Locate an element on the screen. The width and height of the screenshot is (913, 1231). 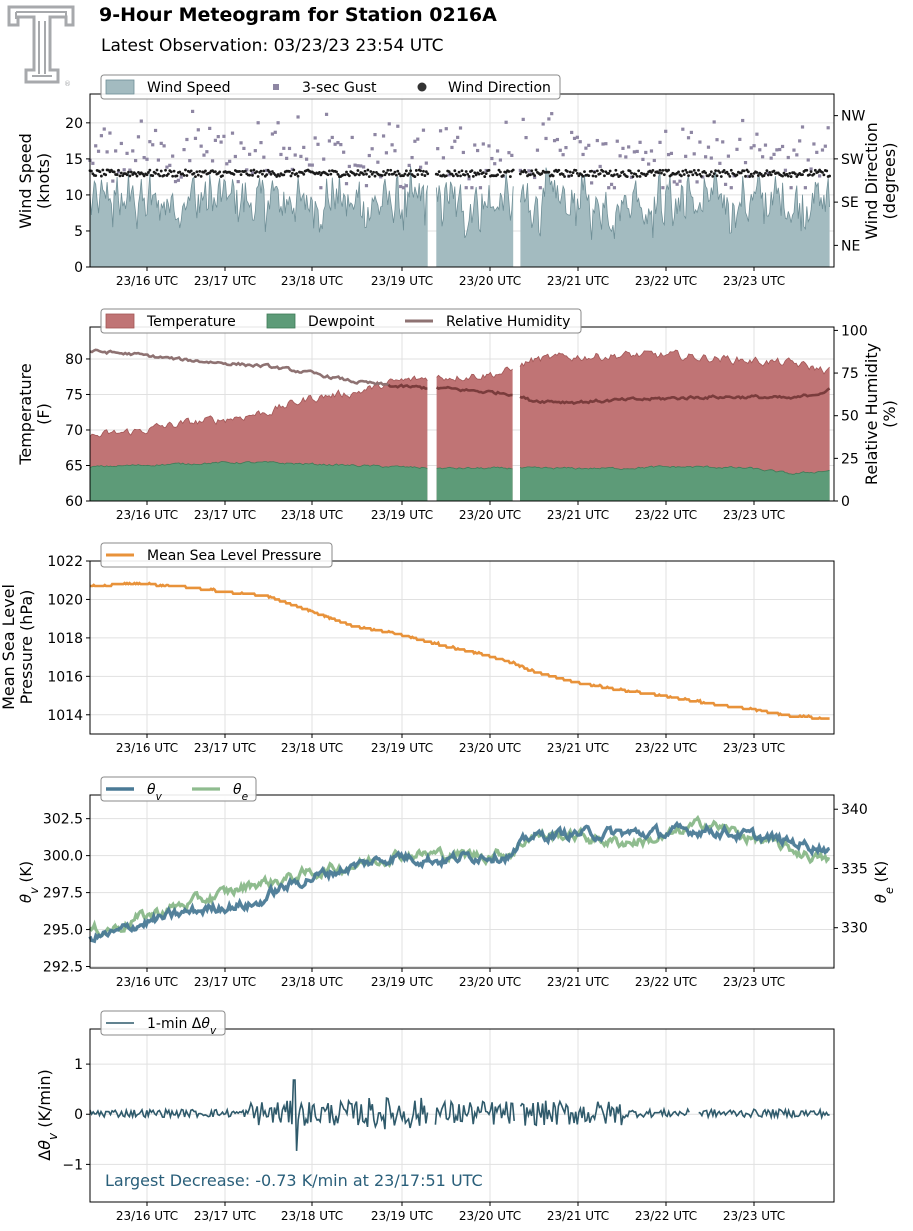
wind-speed-area is located at coordinates (475, 220).